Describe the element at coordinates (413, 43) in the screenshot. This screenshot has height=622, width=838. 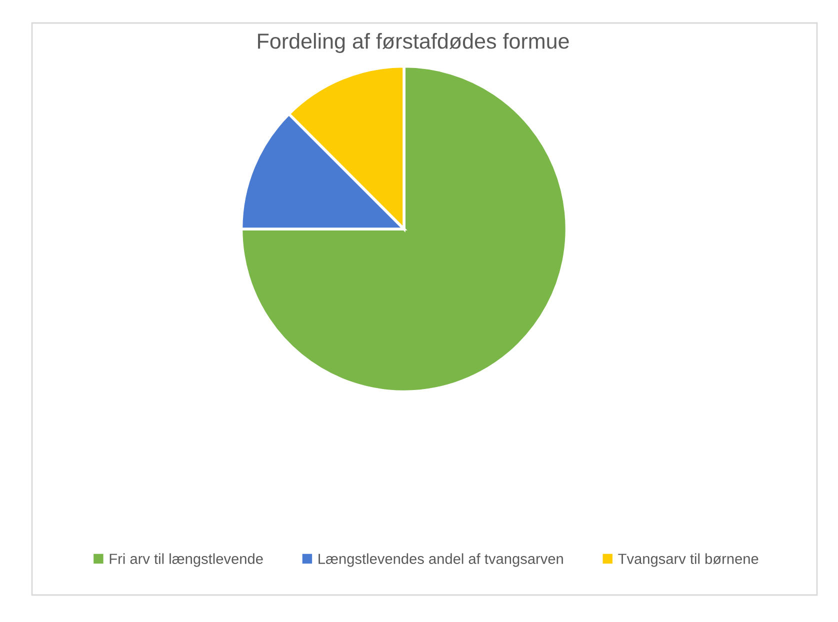
I see `chart-title: Fordeling af førstafdødes formue` at that location.